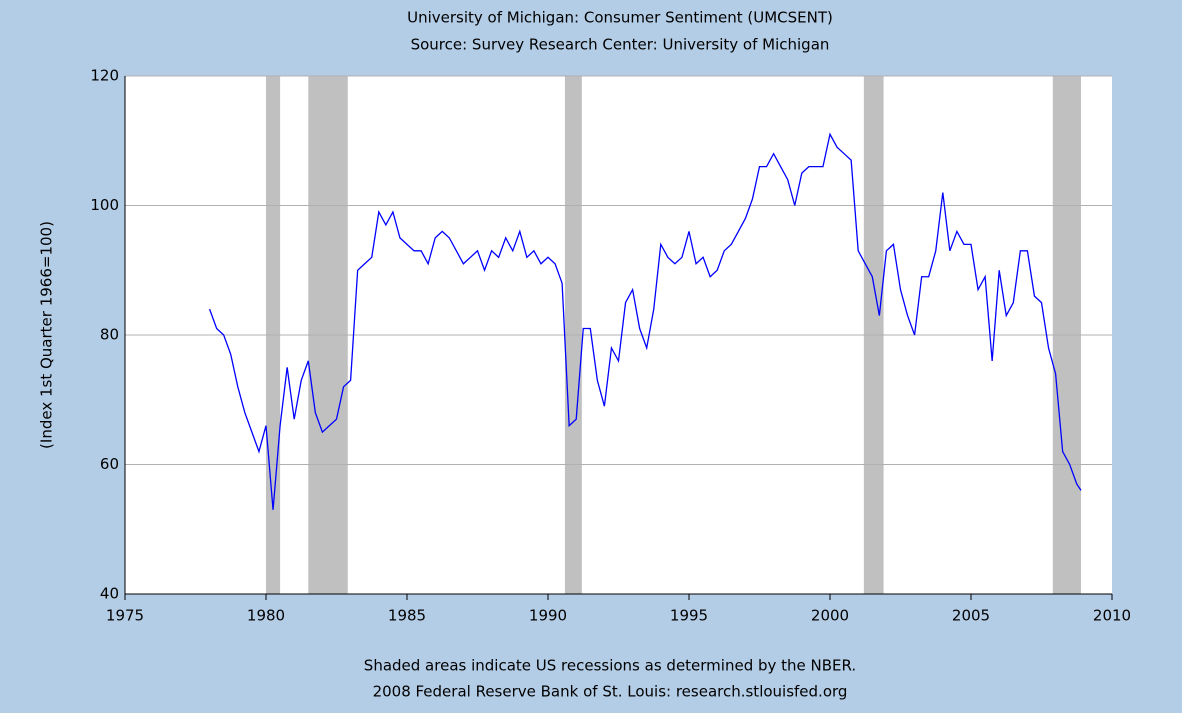 This screenshot has height=717, width=1182. Describe the element at coordinates (109, 335) in the screenshot. I see `y-tick-label: 80` at that location.